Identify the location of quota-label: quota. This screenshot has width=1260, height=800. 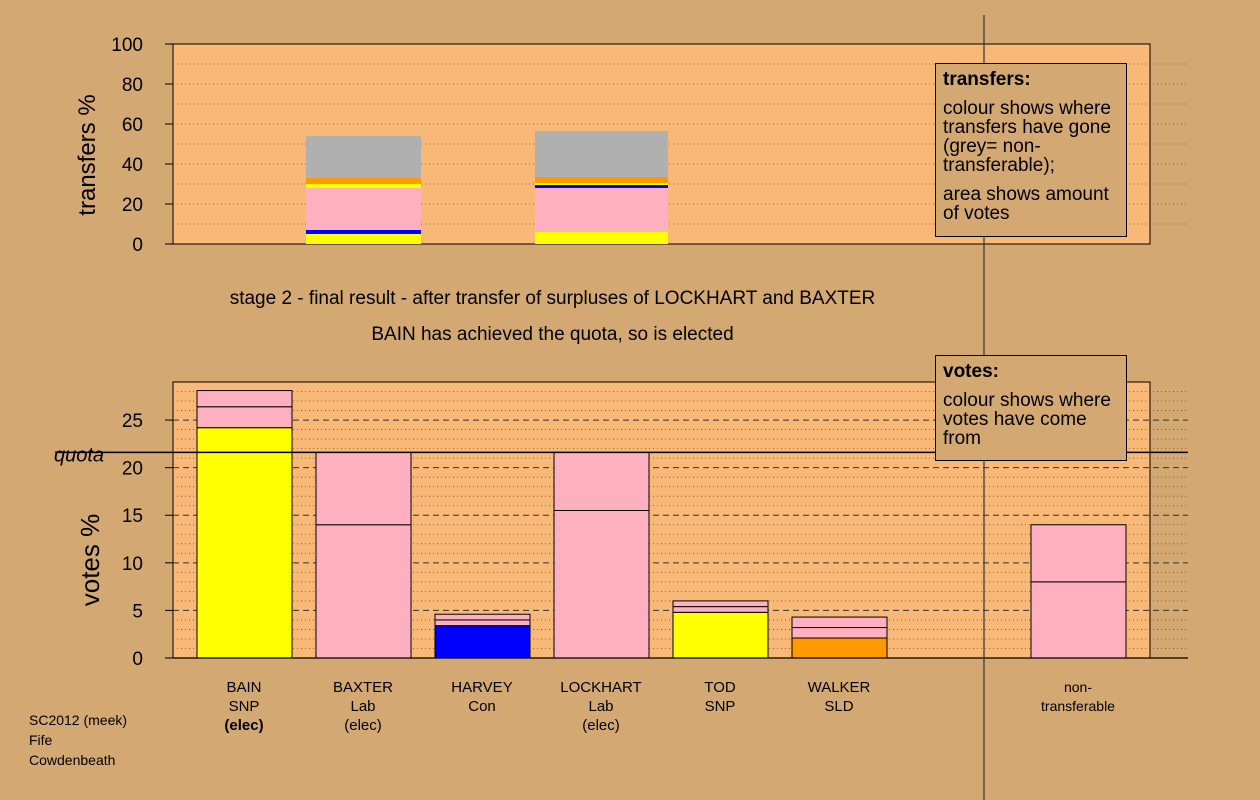
(79, 455).